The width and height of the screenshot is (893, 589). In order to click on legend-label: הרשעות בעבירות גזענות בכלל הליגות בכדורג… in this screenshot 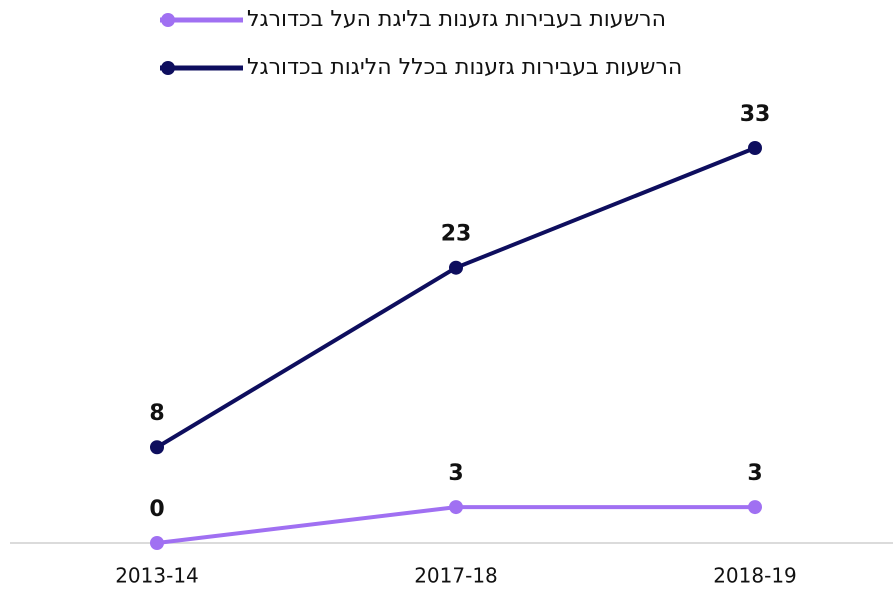, I will do `click(464, 67)`.